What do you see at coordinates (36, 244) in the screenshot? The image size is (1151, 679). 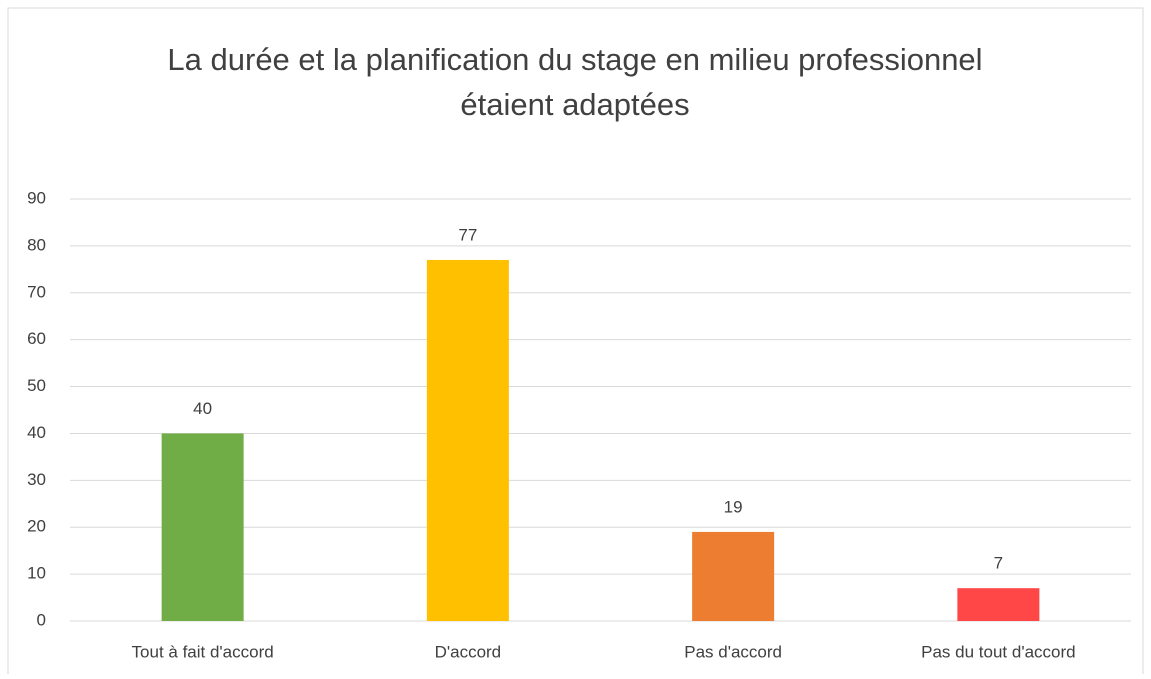 I see `y-tick-label: 80` at bounding box center [36, 244].